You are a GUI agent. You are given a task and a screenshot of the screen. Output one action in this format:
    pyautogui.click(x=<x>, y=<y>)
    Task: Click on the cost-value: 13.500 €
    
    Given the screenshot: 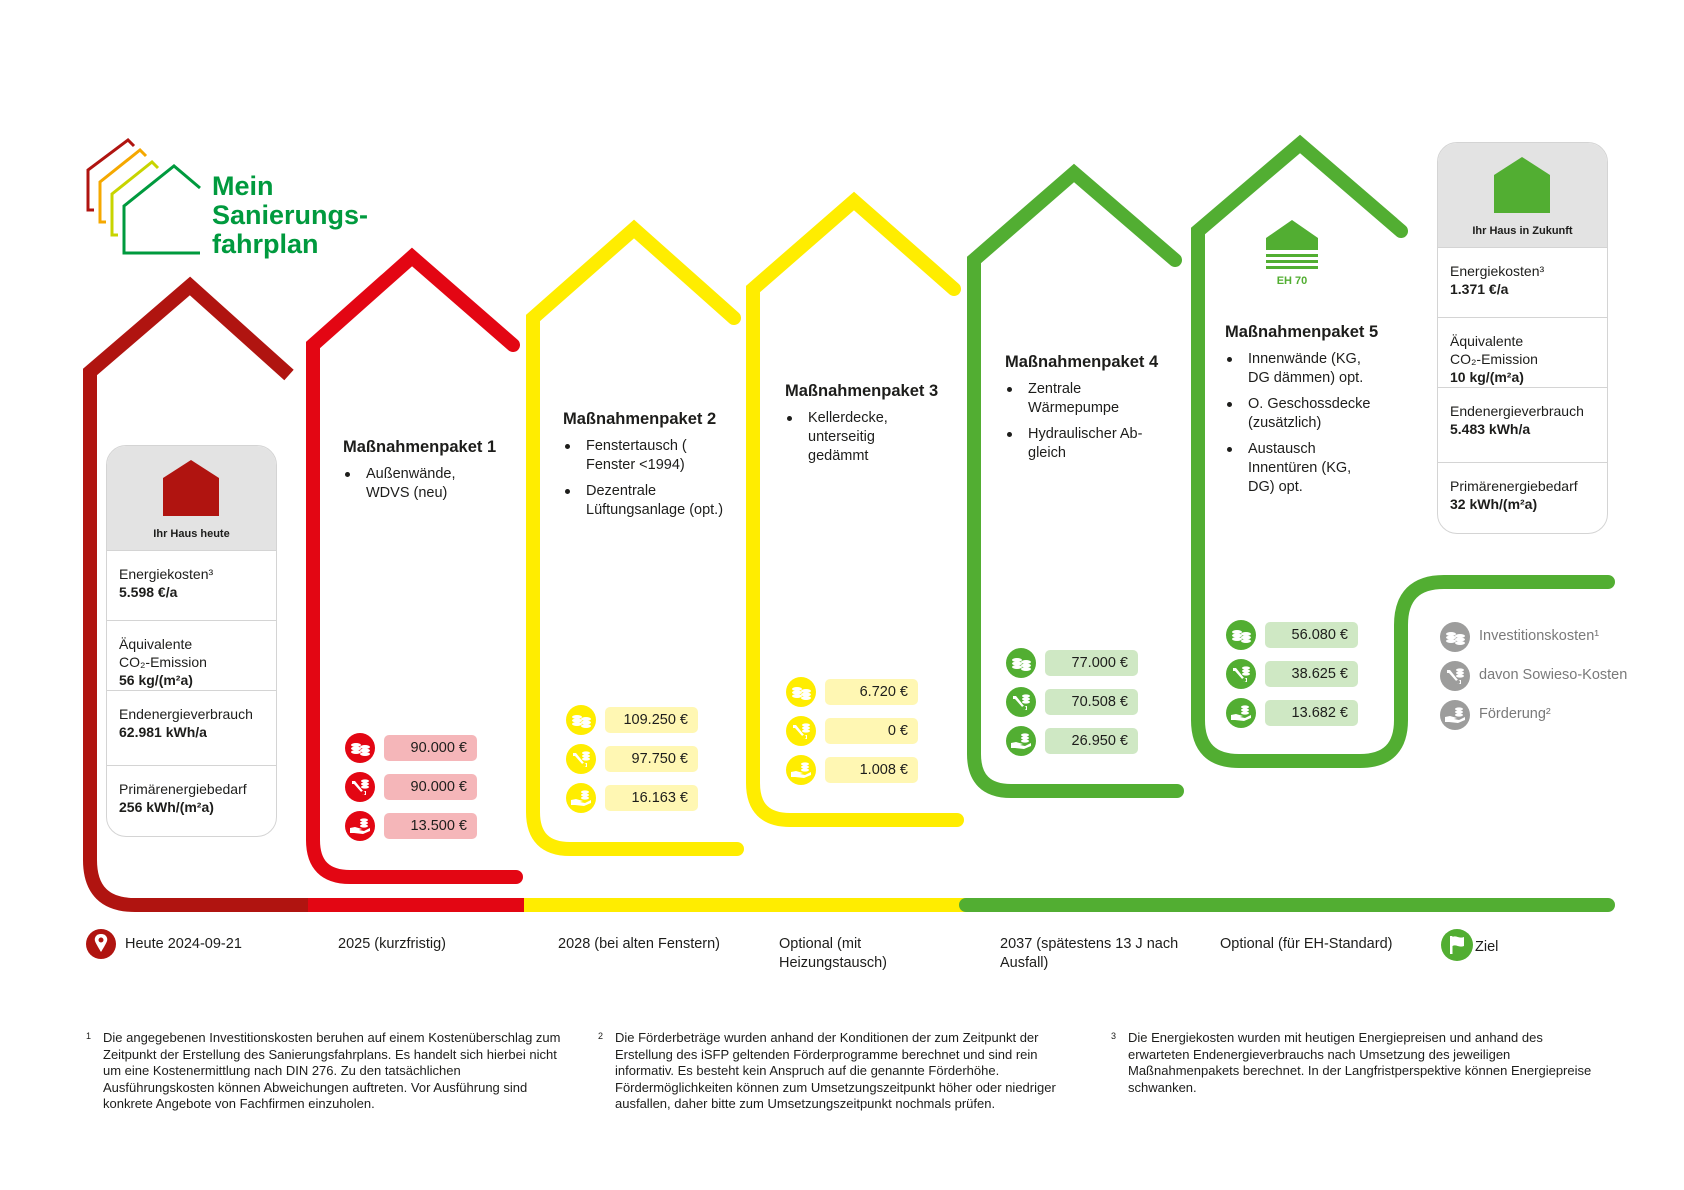 What is the action you would take?
    pyautogui.click(x=430, y=826)
    